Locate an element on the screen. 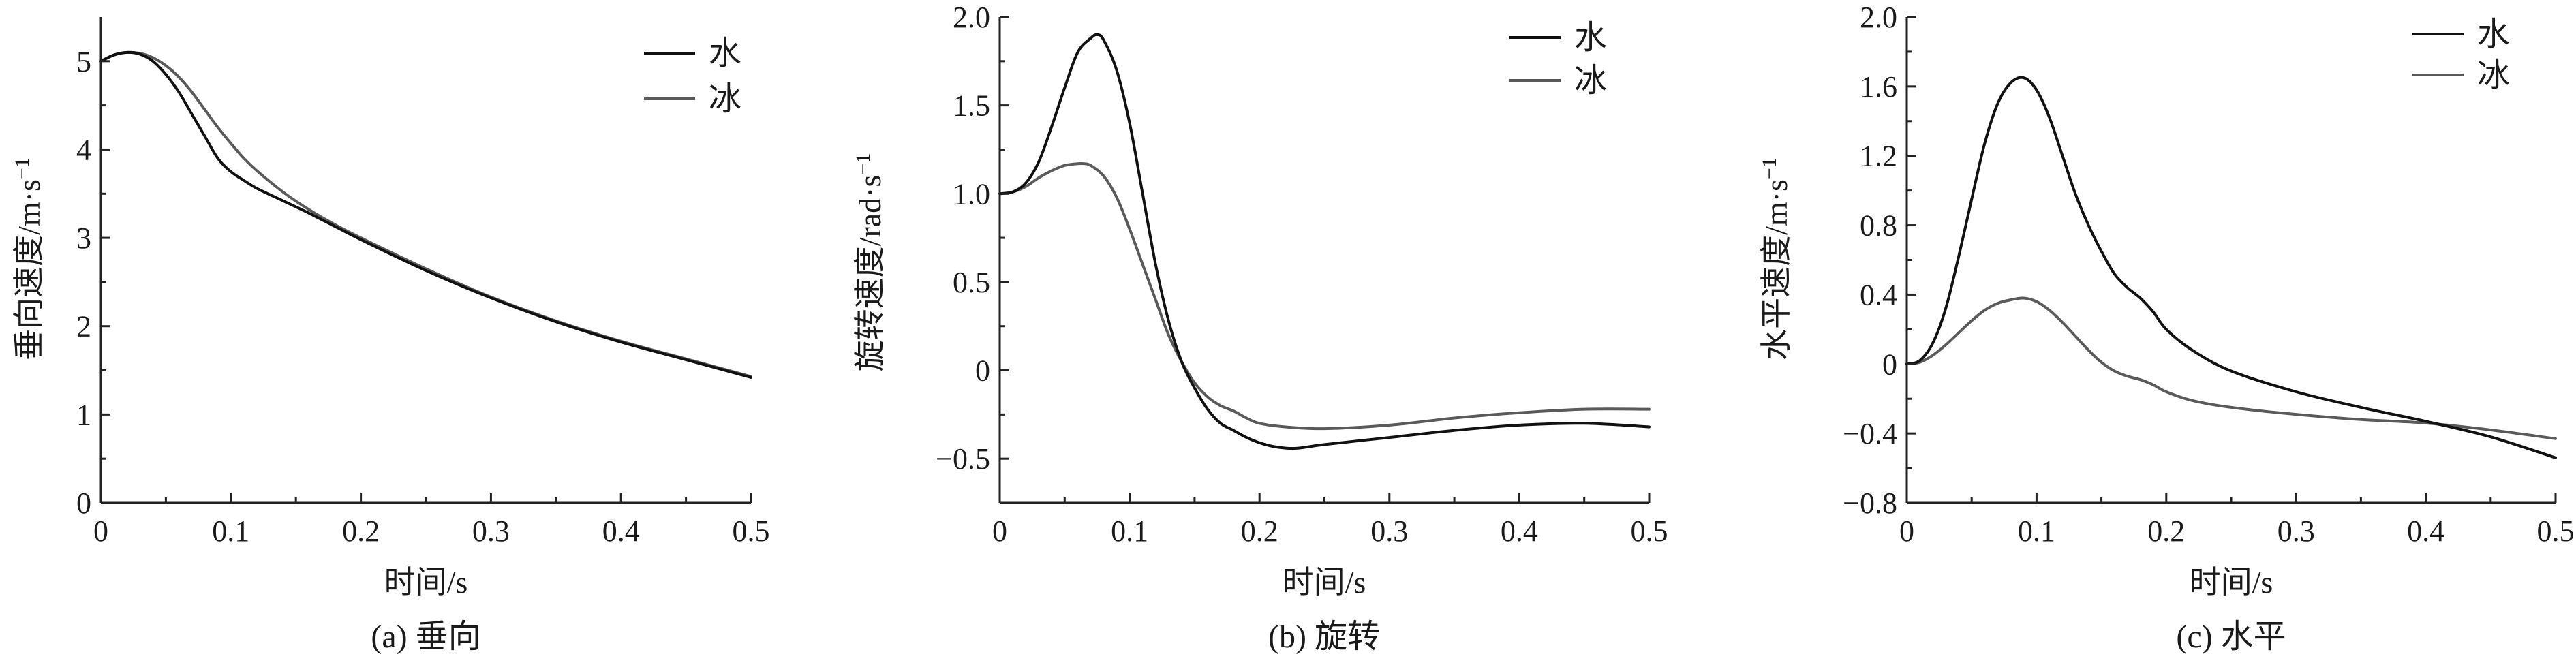 The height and width of the screenshot is (665, 2576). panel-b-x-tick-label: 0.2 is located at coordinates (1259, 531).